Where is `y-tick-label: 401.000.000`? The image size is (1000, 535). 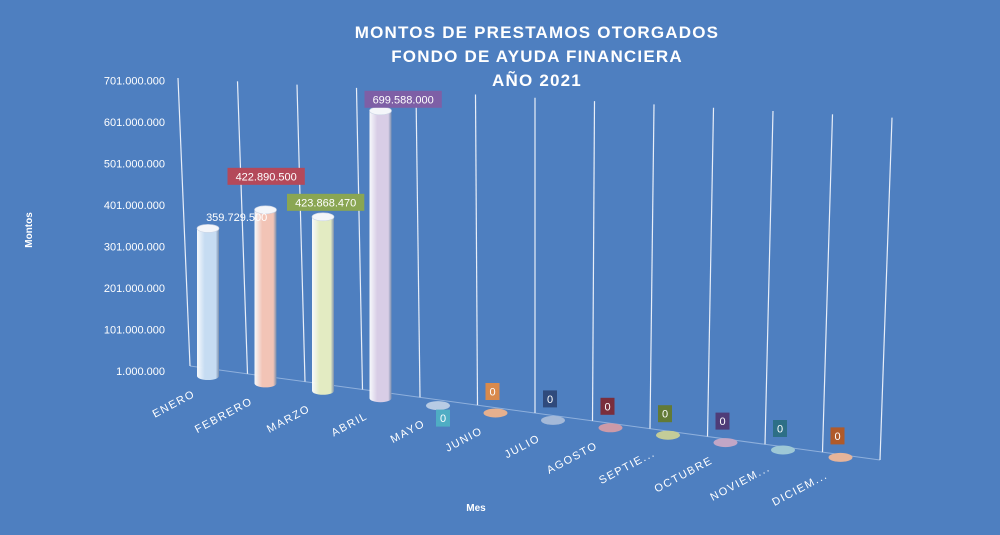 y-tick-label: 401.000.000 is located at coordinates (134, 206).